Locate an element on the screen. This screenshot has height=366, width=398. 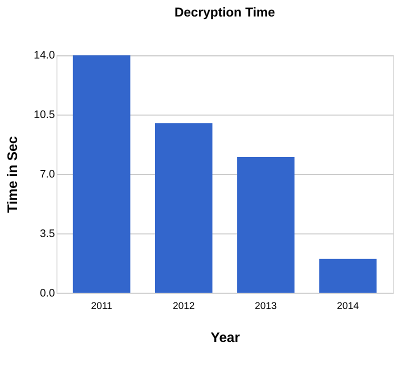
x-axis-title: Year is located at coordinates (225, 336).